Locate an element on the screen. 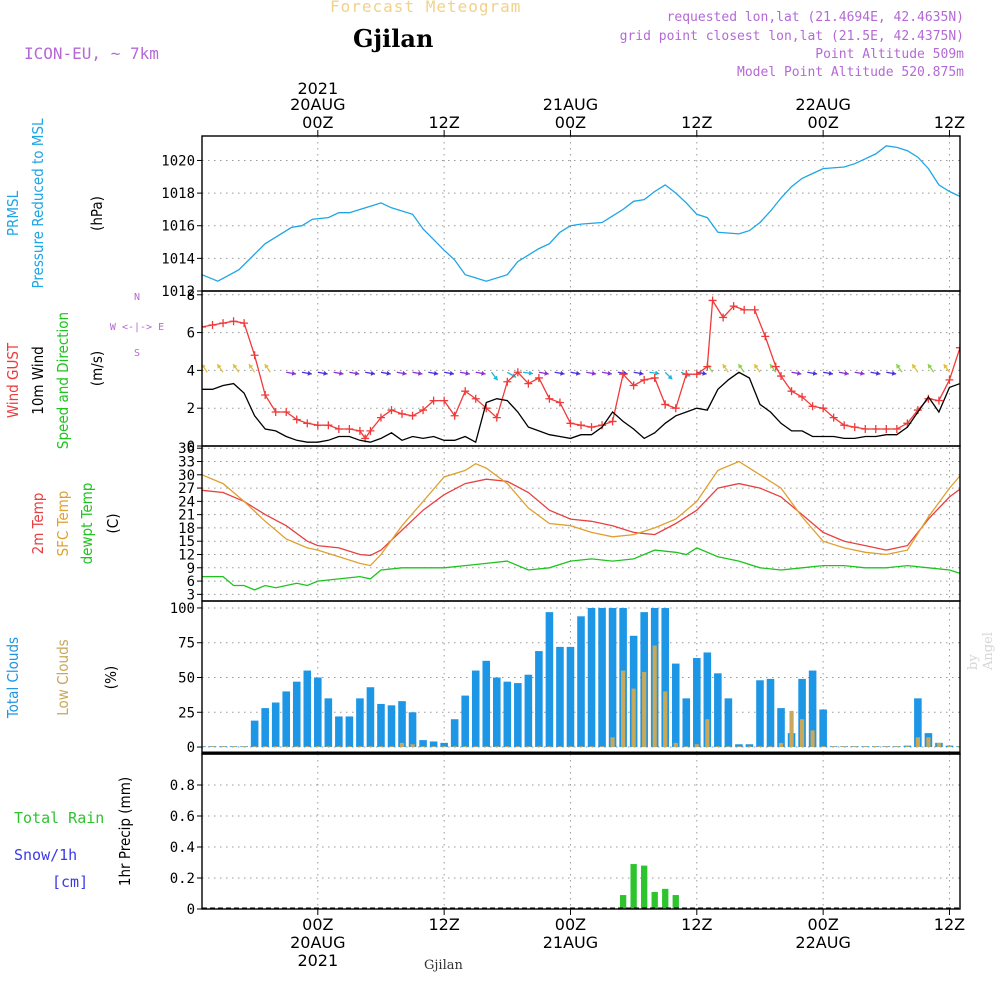 The width and height of the screenshot is (1000, 1000). panel-frame is located at coordinates (581, 831).